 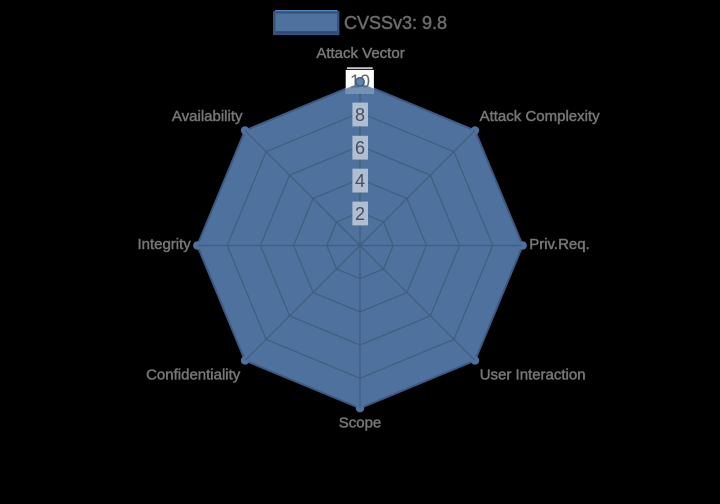 I want to click on svg-text: User Interaction, so click(x=533, y=374).